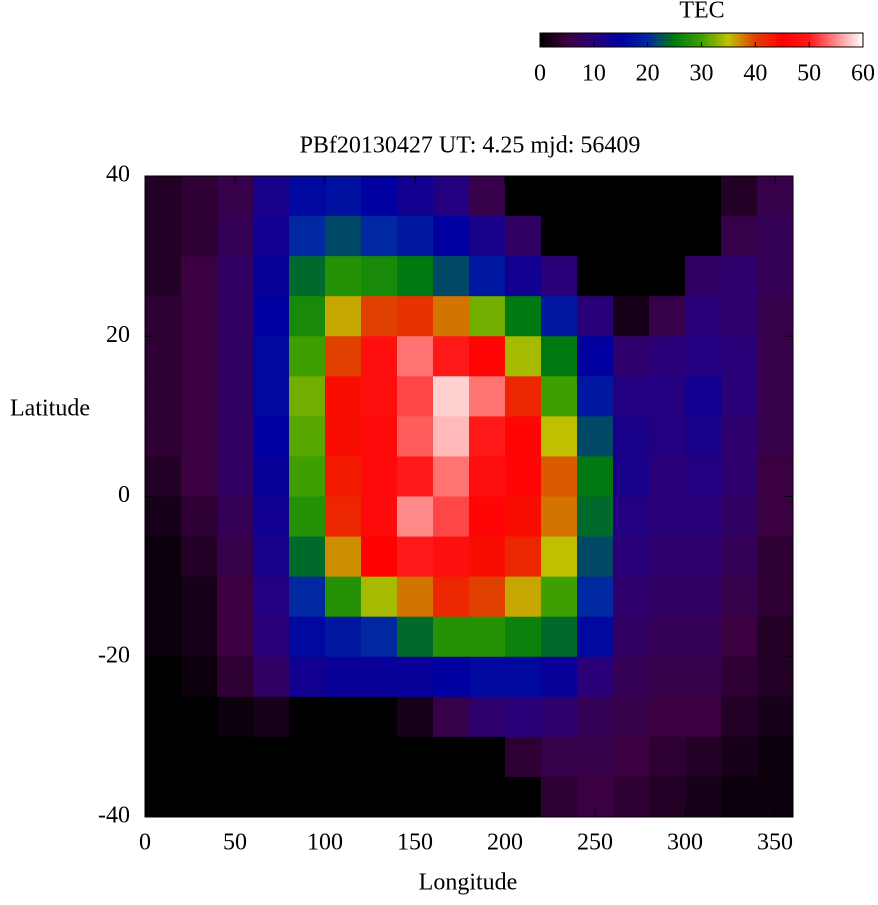 The width and height of the screenshot is (878, 905). I want to click on y-tick-label: -40, so click(114, 816).